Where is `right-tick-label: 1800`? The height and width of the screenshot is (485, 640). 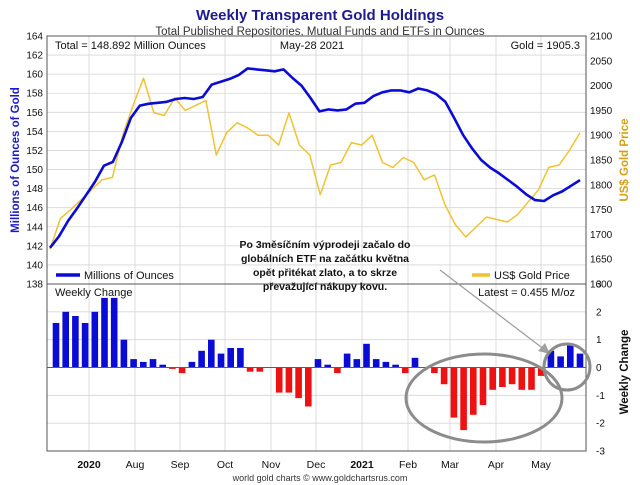 right-tick-label: 1800 is located at coordinates (601, 185).